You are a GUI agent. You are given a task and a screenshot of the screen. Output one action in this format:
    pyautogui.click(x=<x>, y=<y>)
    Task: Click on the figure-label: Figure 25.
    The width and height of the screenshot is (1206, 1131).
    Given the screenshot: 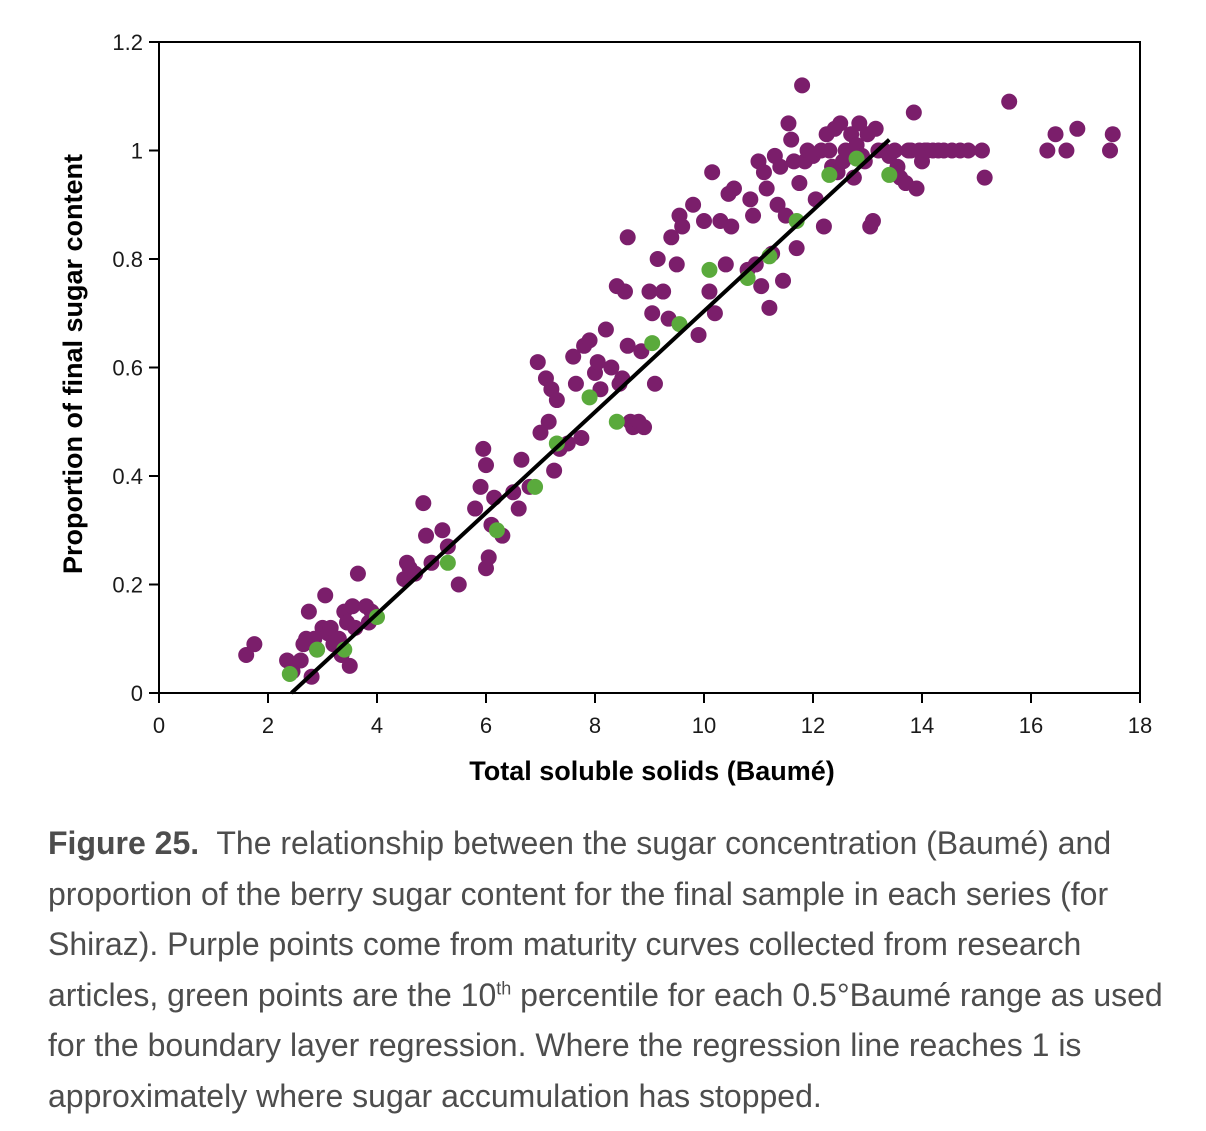 What is the action you would take?
    pyautogui.click(x=124, y=843)
    